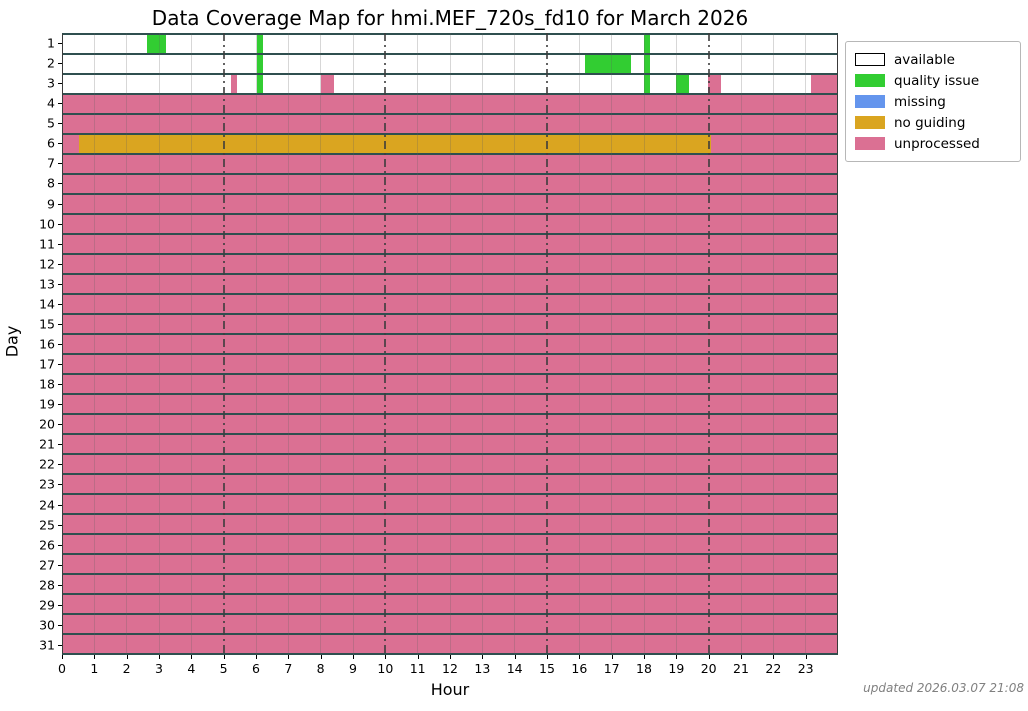 The height and width of the screenshot is (711, 1028). Describe the element at coordinates (47, 424) in the screenshot. I see `y-tick-label-20: 20` at that location.